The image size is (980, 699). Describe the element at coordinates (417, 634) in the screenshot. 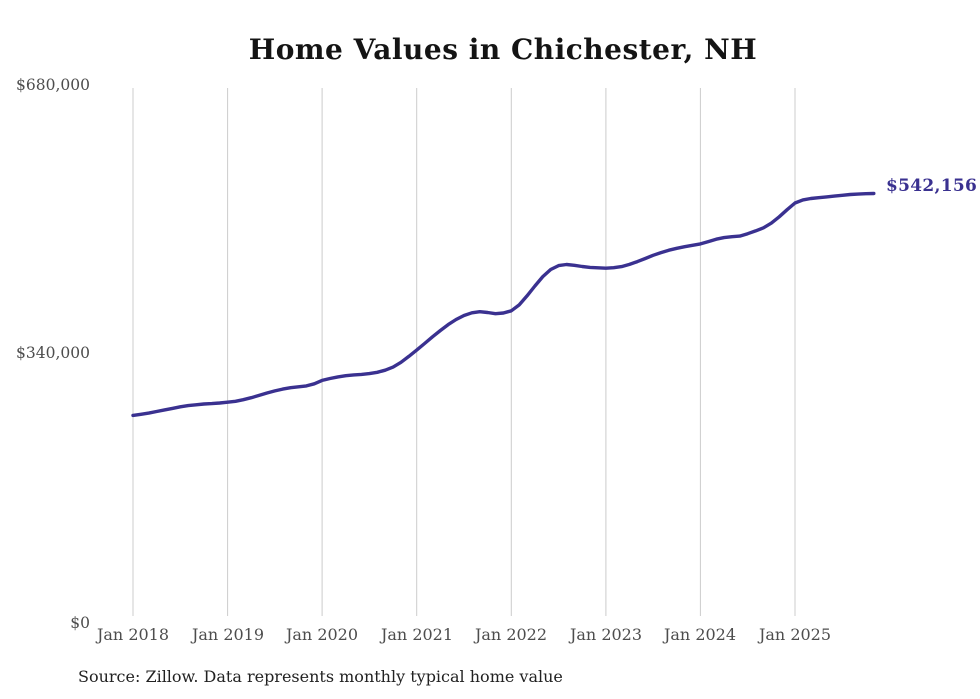

I see `x-axis-tick-jan-2021: Jan 2021` at that location.